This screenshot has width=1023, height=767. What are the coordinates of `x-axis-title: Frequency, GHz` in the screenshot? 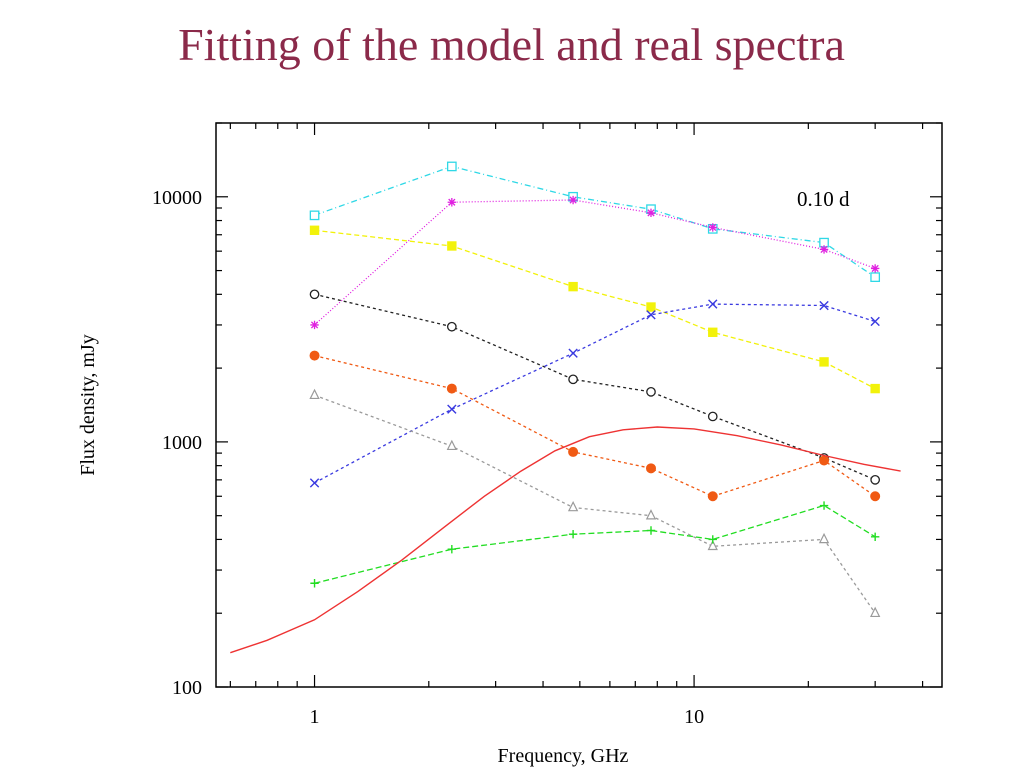 It's located at (563, 756).